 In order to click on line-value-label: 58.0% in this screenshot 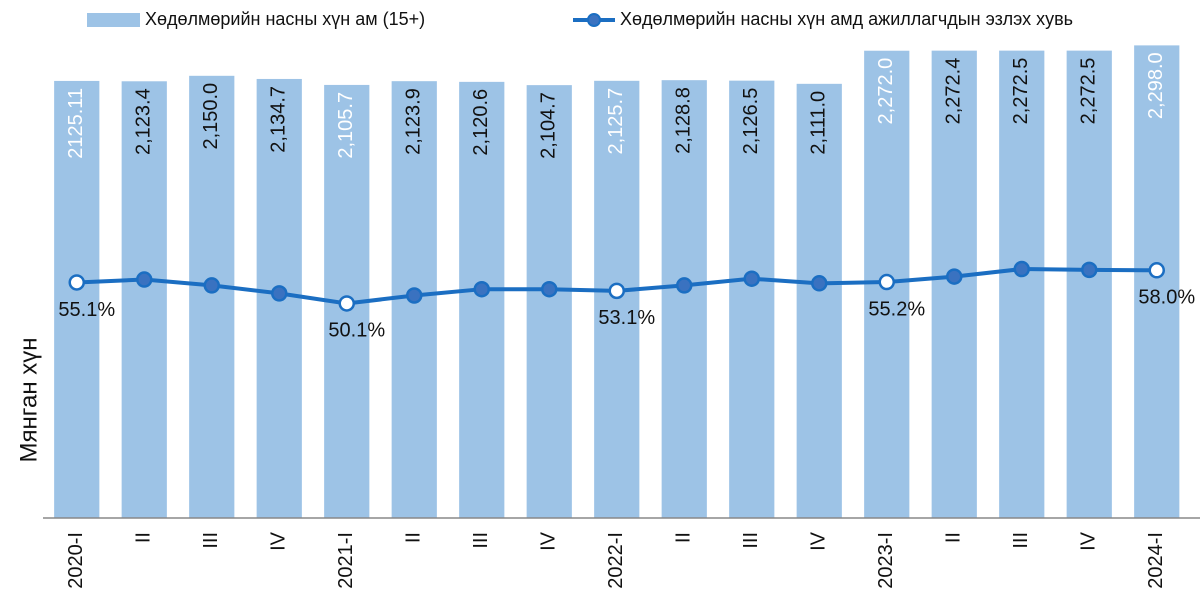, I will do `click(1166, 298)`.